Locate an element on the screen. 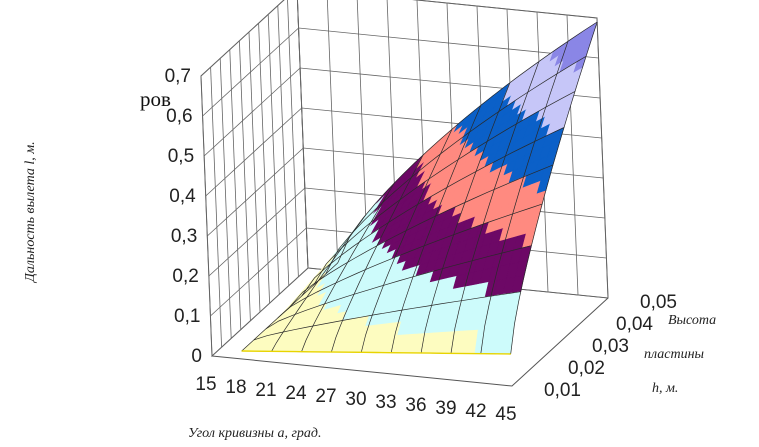 The width and height of the screenshot is (759, 447). x-tick-label: 18 is located at coordinates (235, 387).